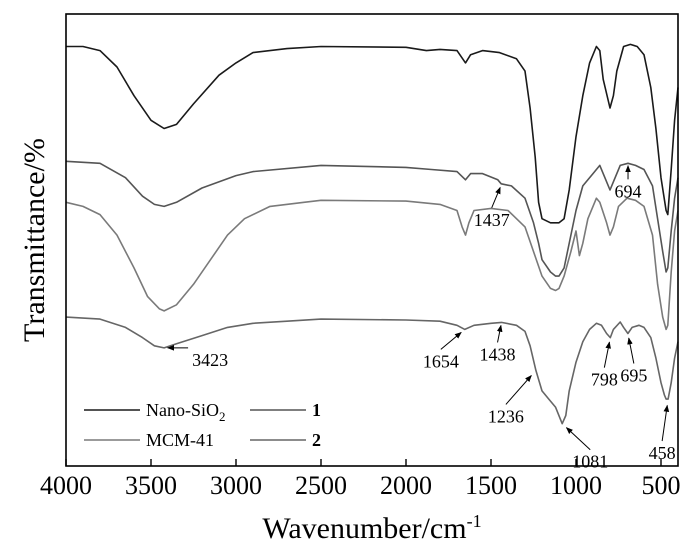 This screenshot has width=700, height=554. What do you see at coordinates (491, 485) in the screenshot?
I see `x-tick-label: 1500` at bounding box center [491, 485].